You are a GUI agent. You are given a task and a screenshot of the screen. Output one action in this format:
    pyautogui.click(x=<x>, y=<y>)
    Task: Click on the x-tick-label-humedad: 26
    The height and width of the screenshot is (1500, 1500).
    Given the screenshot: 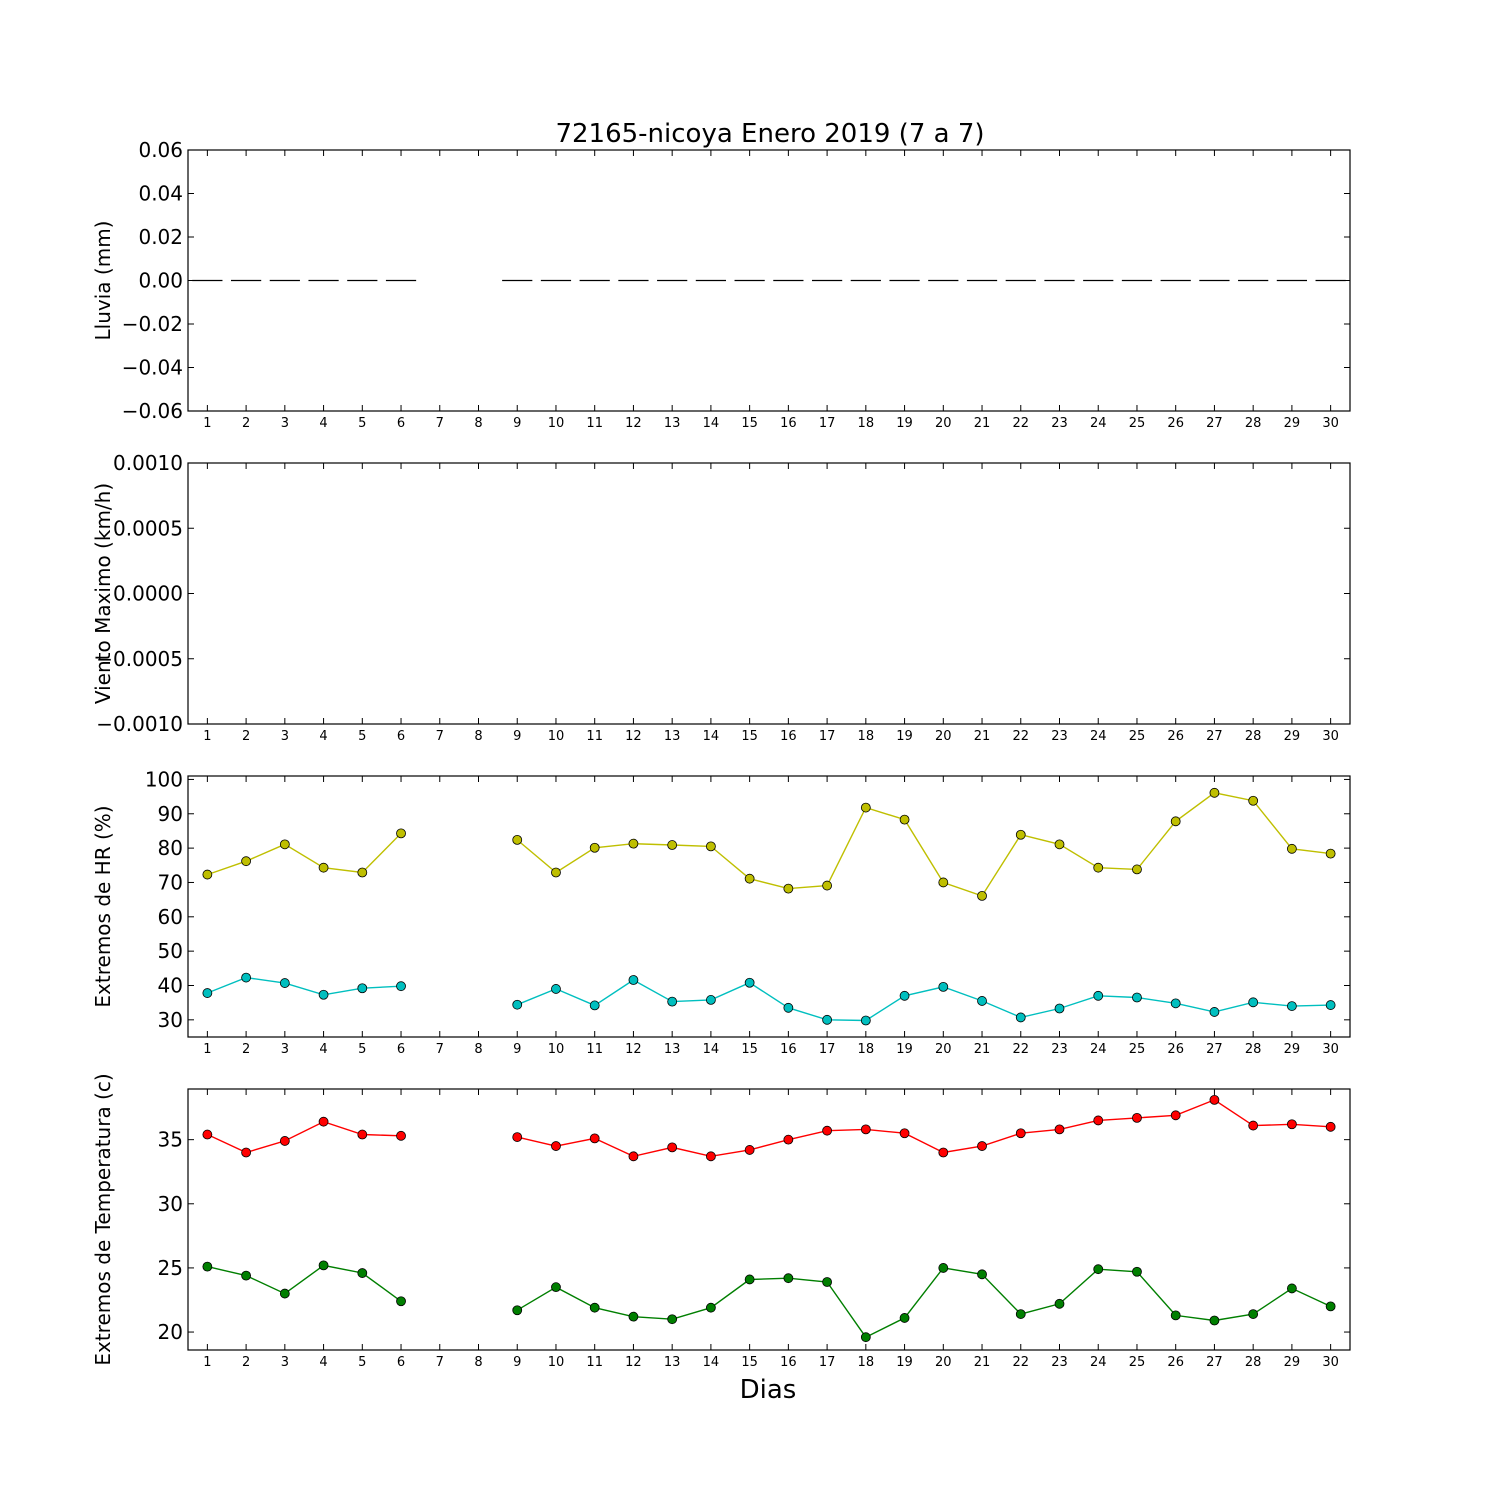 What is the action you would take?
    pyautogui.click(x=1175, y=1049)
    